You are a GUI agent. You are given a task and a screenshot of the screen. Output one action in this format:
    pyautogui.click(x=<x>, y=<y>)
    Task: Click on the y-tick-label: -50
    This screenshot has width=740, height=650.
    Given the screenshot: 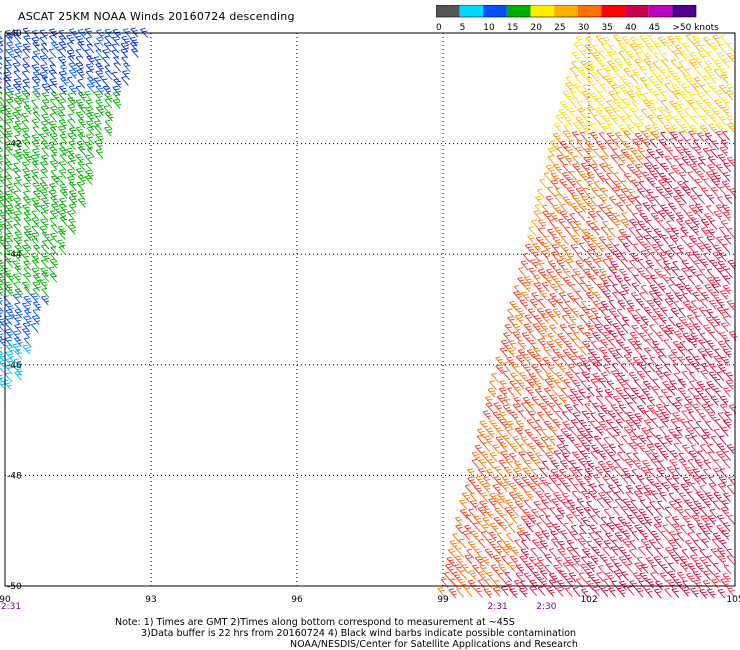 What is the action you would take?
    pyautogui.click(x=14, y=587)
    